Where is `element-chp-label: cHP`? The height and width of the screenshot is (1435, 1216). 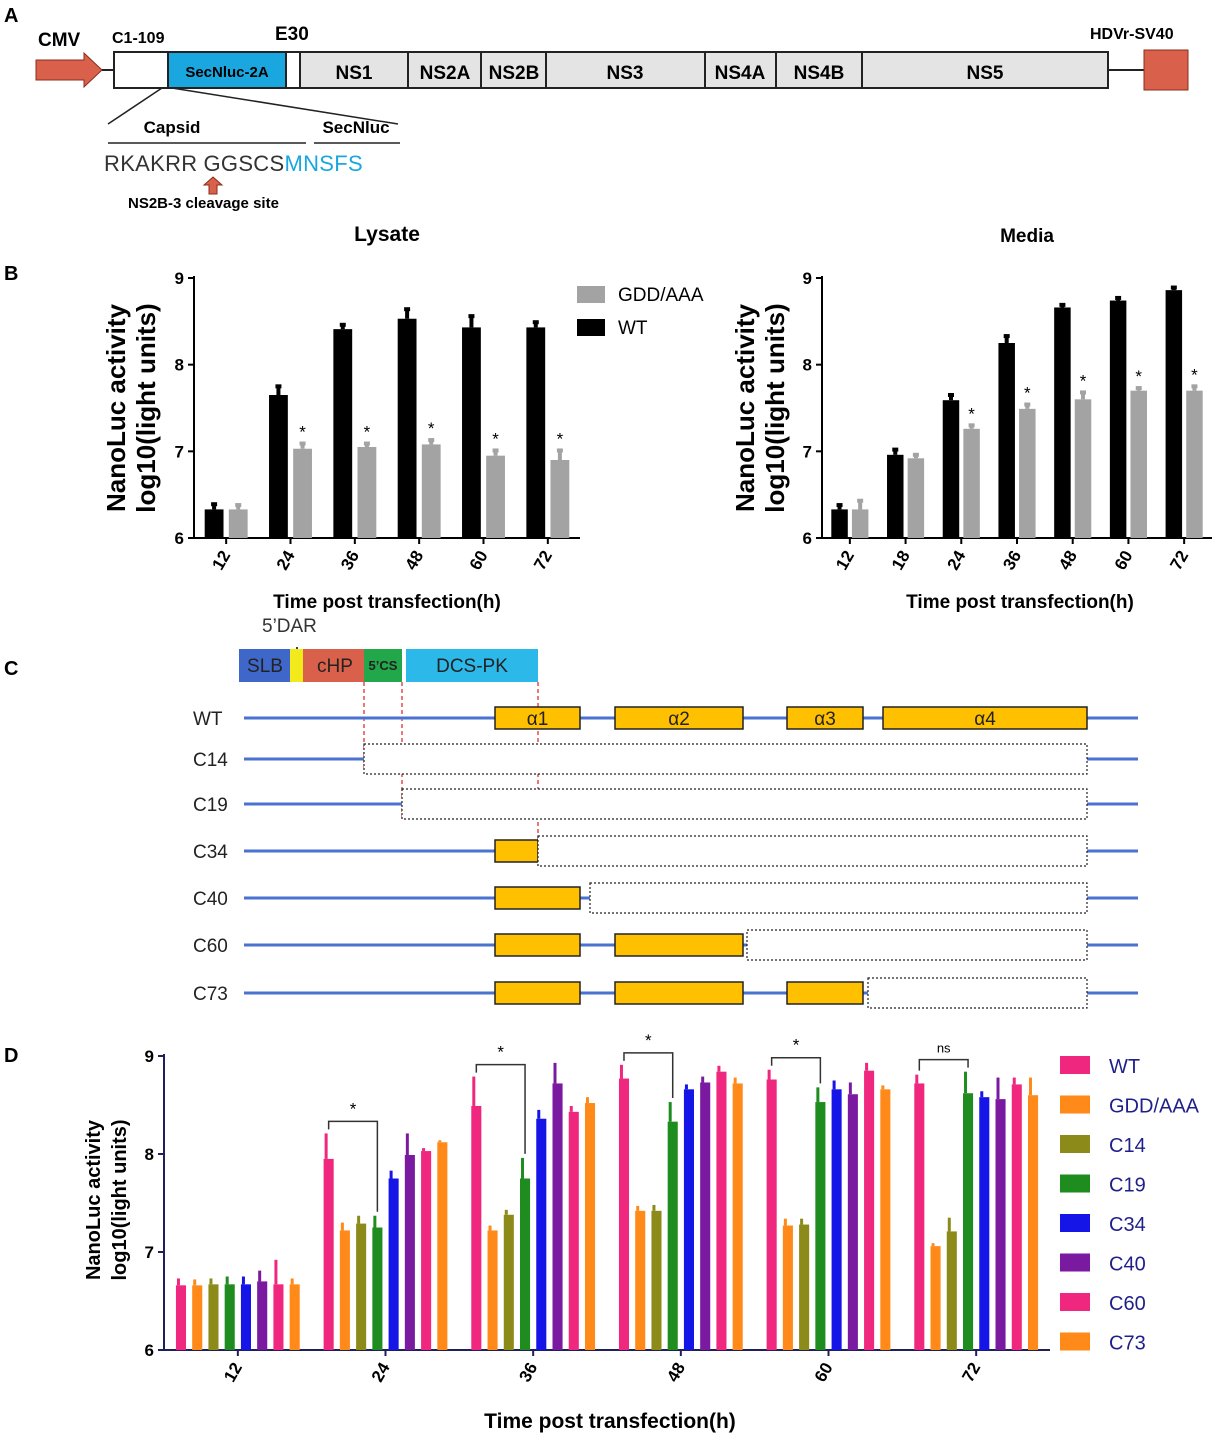
element-chp-label: cHP is located at coordinates (335, 666).